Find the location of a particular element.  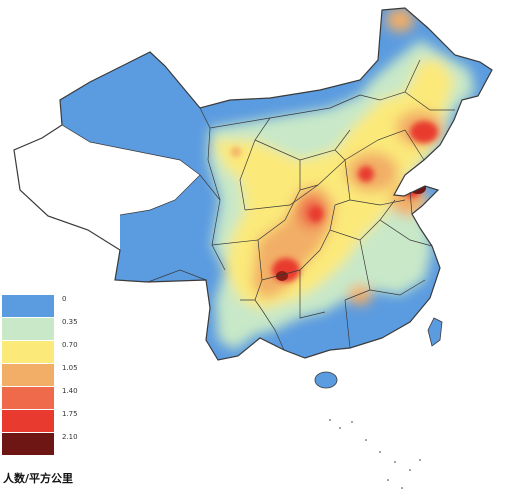

region-tibet-white is located at coordinates (107, 187).